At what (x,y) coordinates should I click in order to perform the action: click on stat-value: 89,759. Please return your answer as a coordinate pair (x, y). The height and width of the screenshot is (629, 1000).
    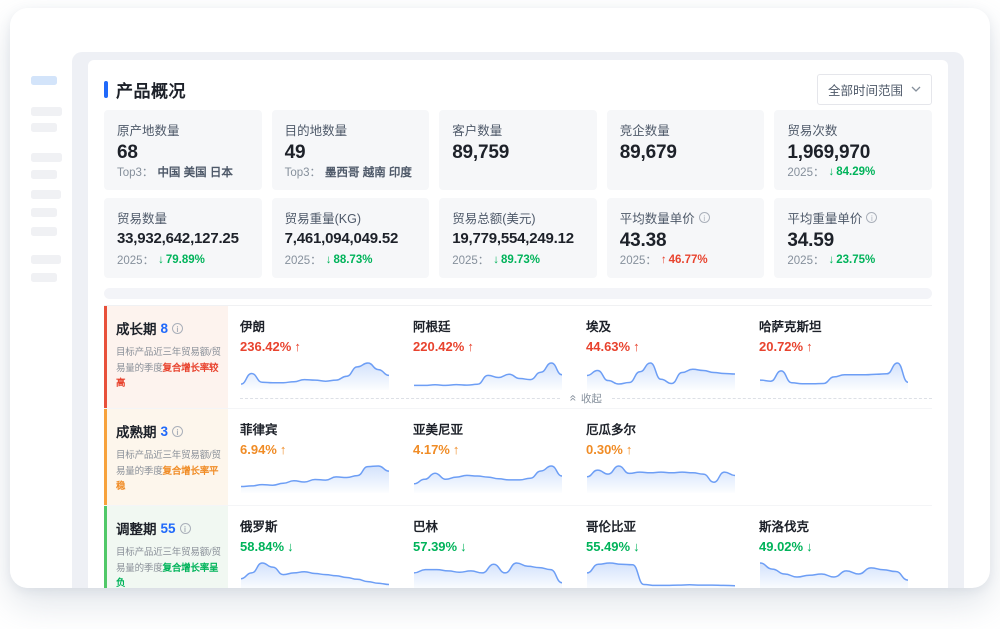
    Looking at the image, I should click on (481, 152).